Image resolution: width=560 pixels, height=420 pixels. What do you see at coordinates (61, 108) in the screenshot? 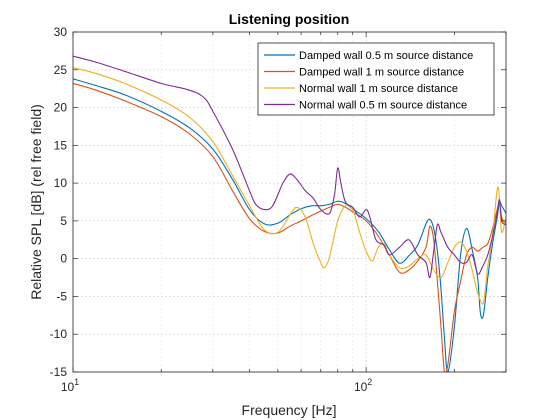
I see `y-tick-label: 20` at bounding box center [61, 108].